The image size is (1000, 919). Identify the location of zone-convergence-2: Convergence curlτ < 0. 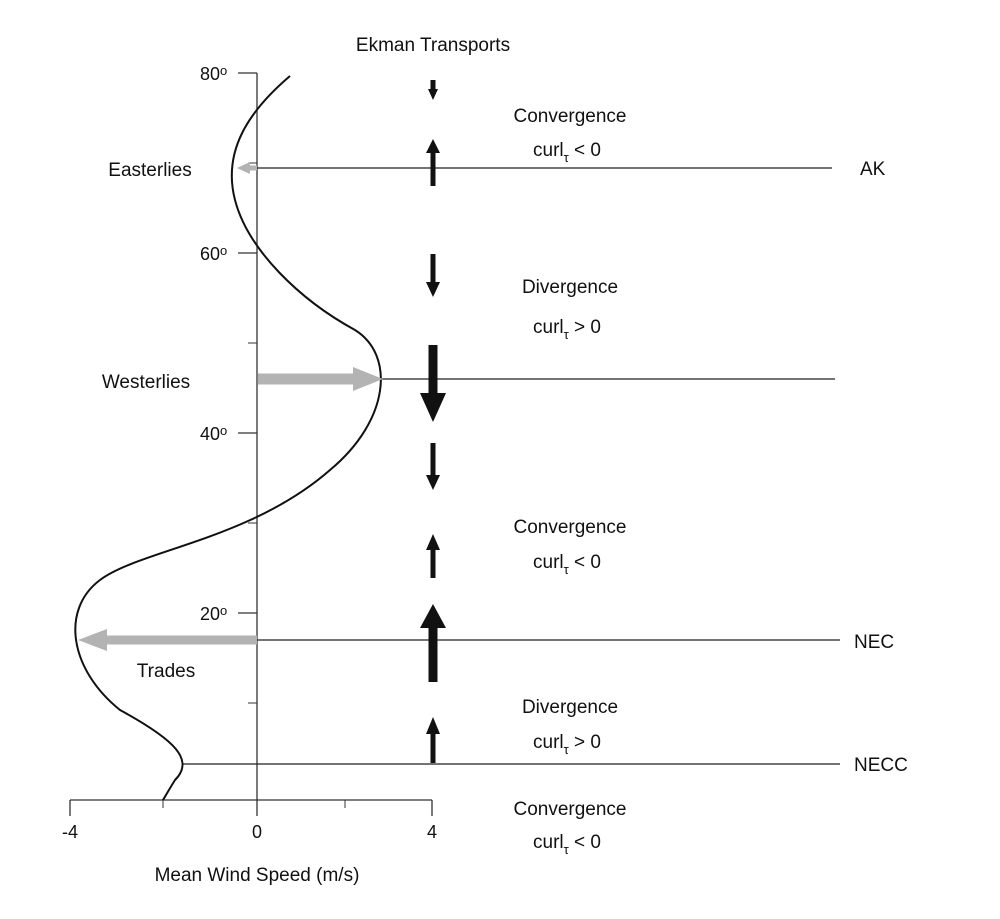
(569, 547).